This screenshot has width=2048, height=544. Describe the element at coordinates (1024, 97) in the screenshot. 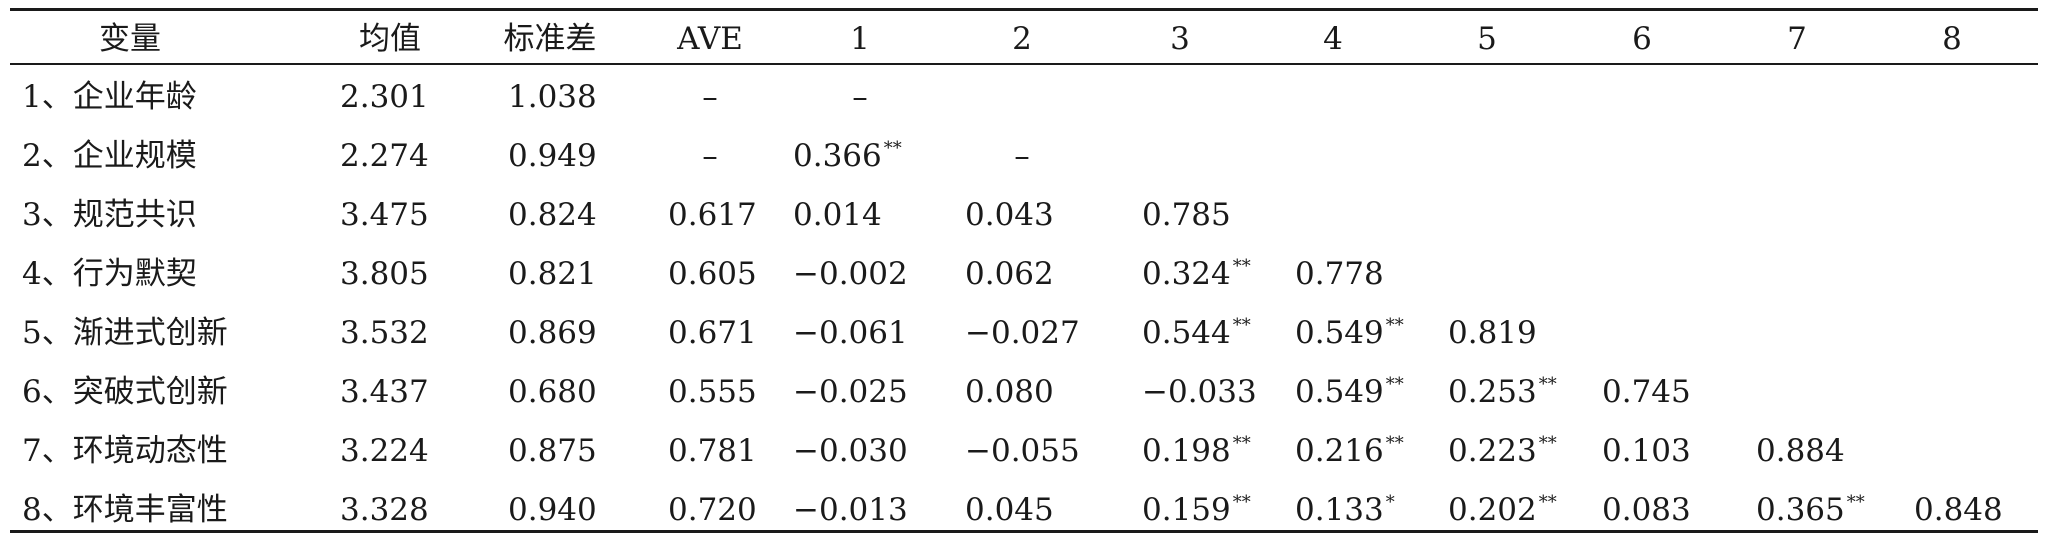

I see `table-row: 1、企业年龄 2.301 1.038 – –` at that location.